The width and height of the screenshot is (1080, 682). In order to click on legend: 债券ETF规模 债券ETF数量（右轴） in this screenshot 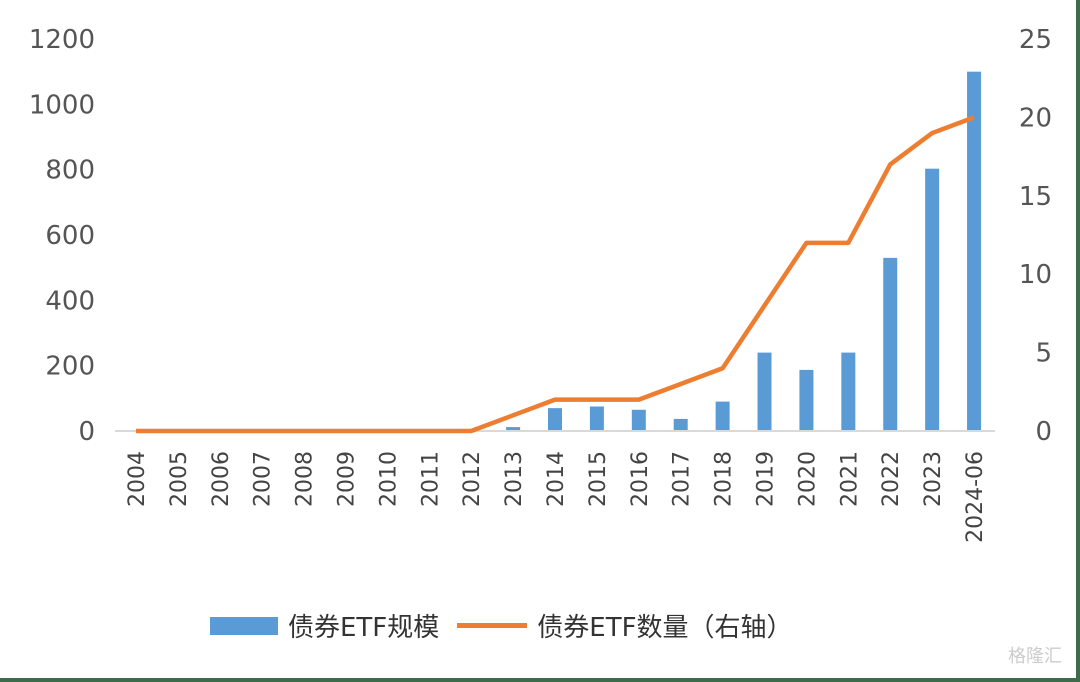, I will do `click(501, 625)`.